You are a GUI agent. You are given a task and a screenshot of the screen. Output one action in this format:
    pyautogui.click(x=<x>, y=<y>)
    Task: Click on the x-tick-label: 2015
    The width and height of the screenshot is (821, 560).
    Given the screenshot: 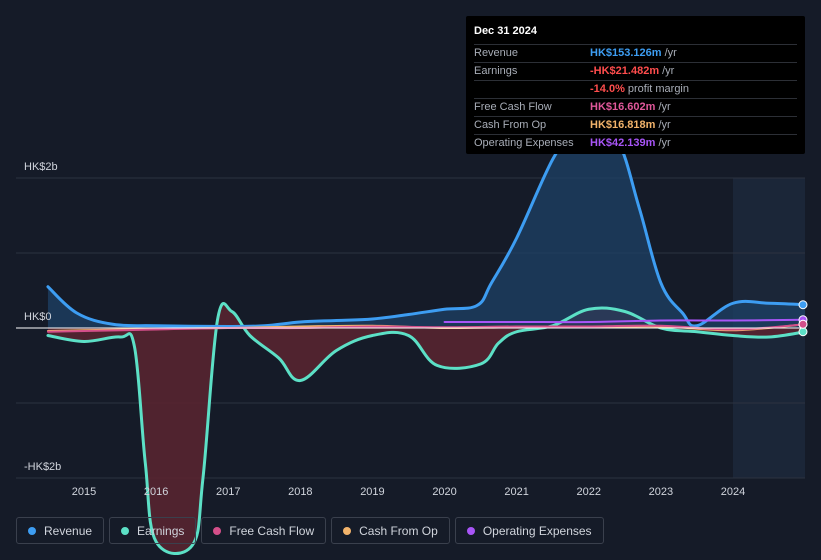 What is the action you would take?
    pyautogui.click(x=84, y=492)
    